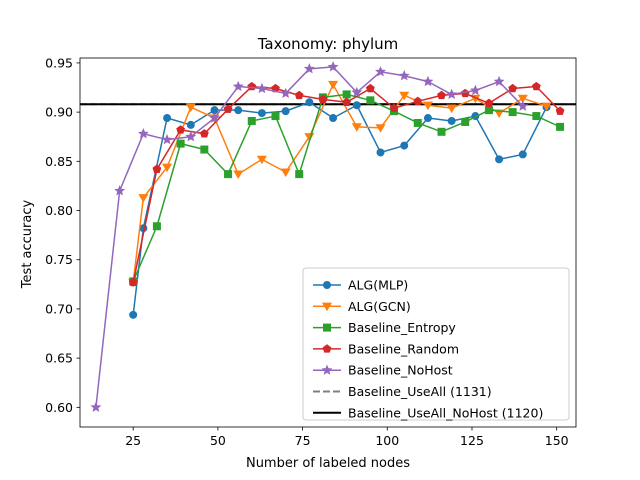 The width and height of the screenshot is (640, 480). Describe the element at coordinates (557, 440) in the screenshot. I see `x-tick-label-5: 150` at that location.